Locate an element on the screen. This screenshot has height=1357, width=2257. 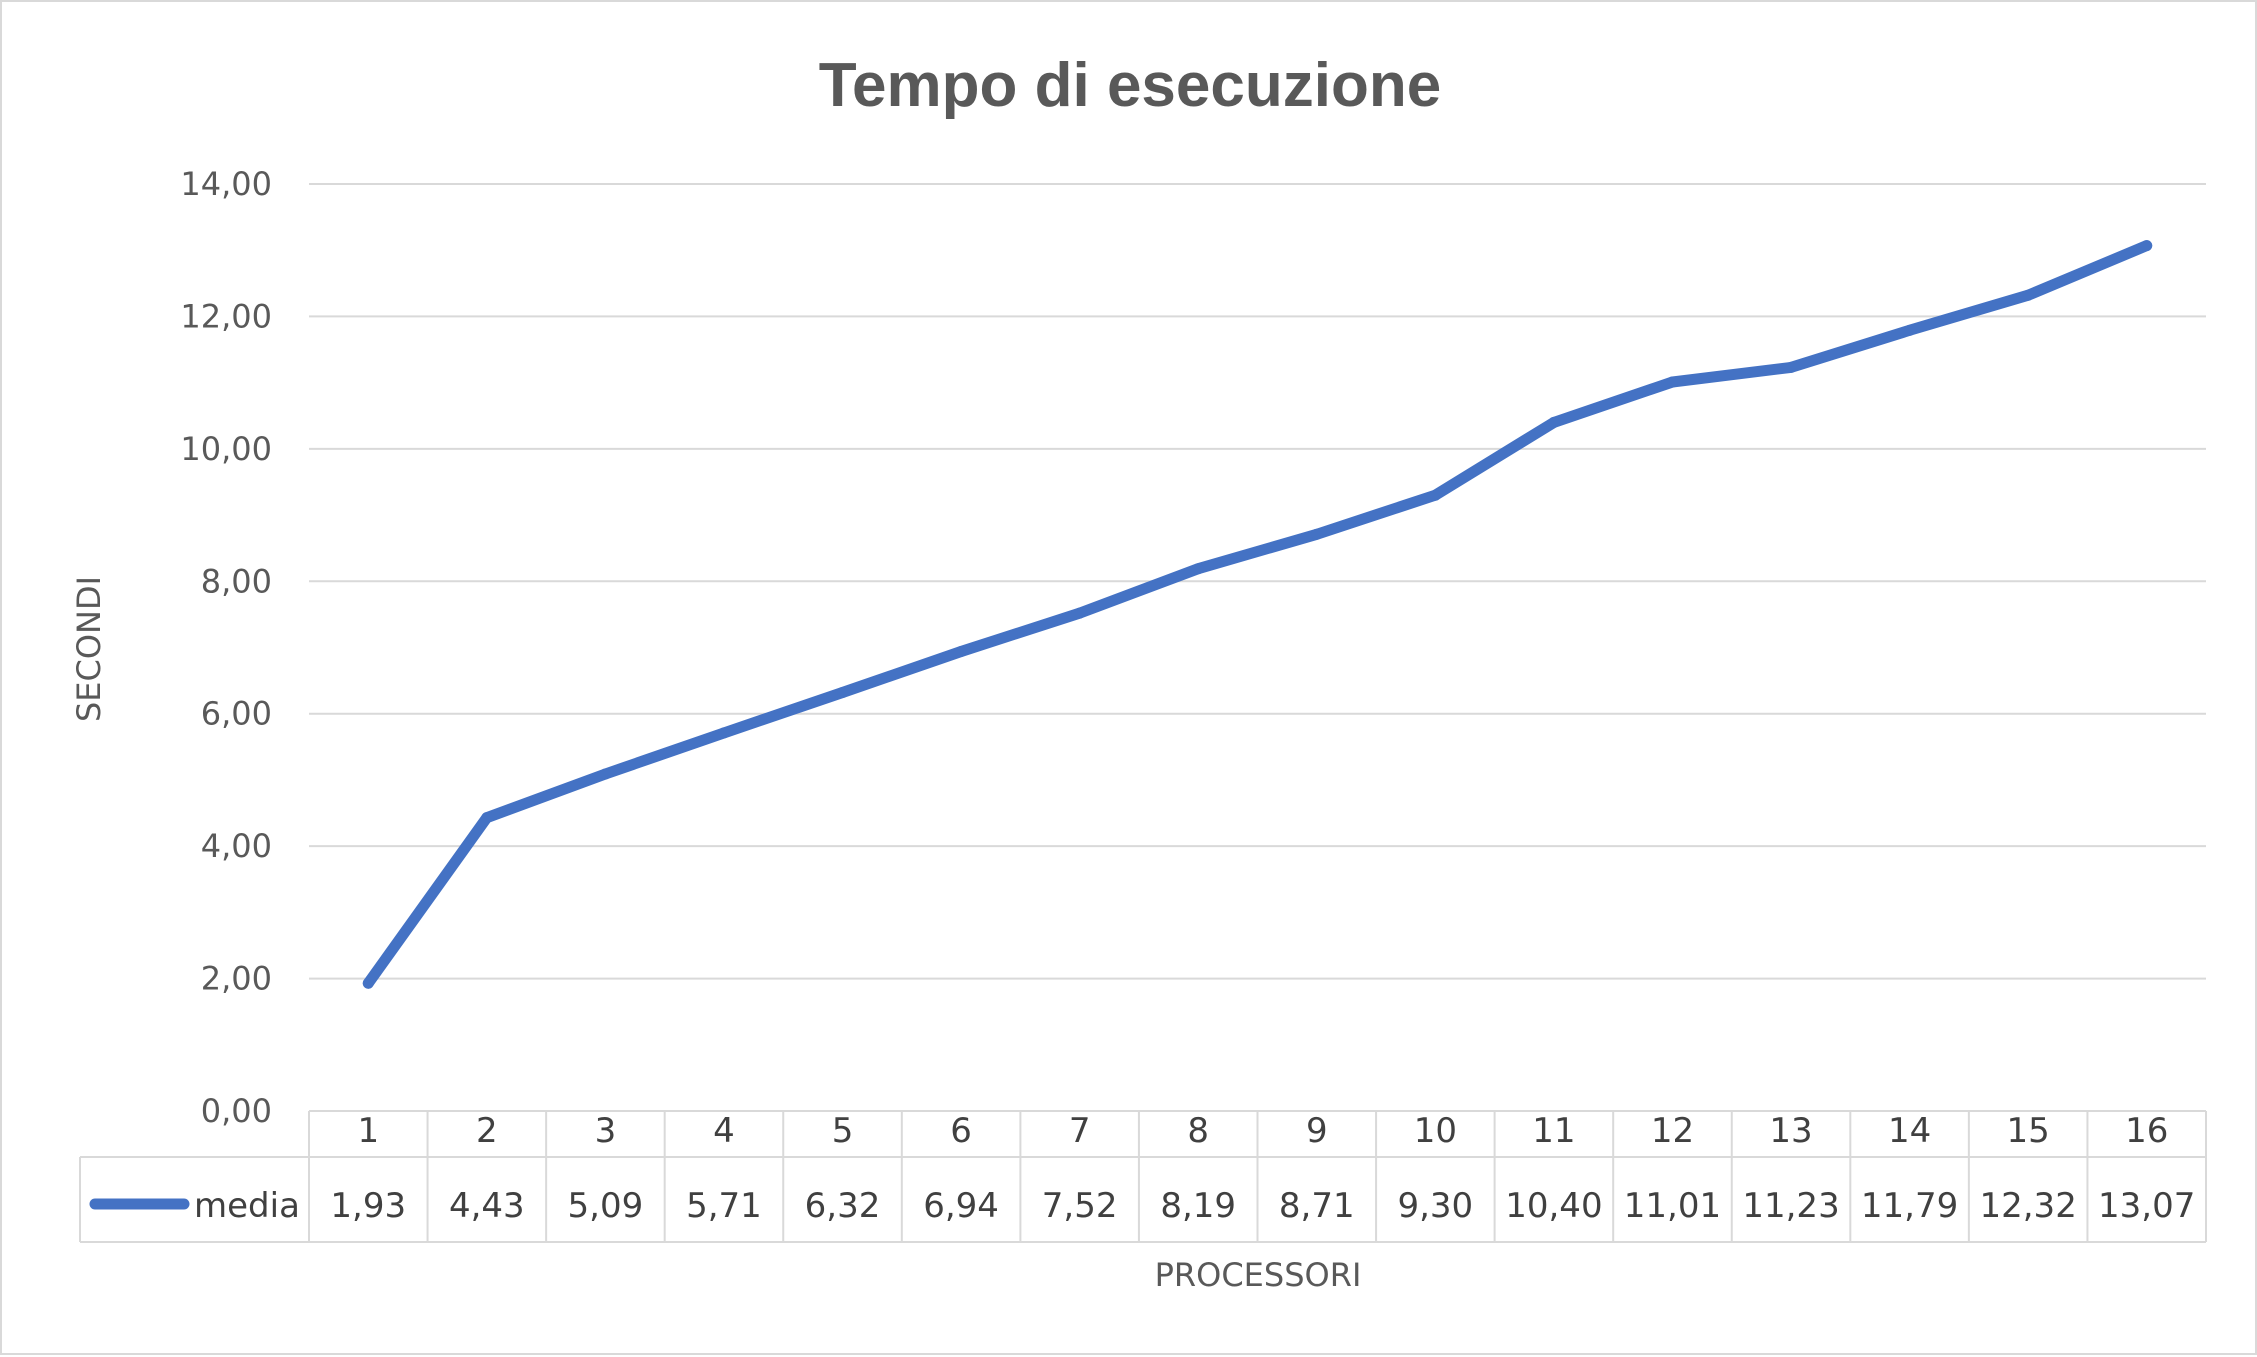
x-category-label: 5 is located at coordinates (843, 1131).